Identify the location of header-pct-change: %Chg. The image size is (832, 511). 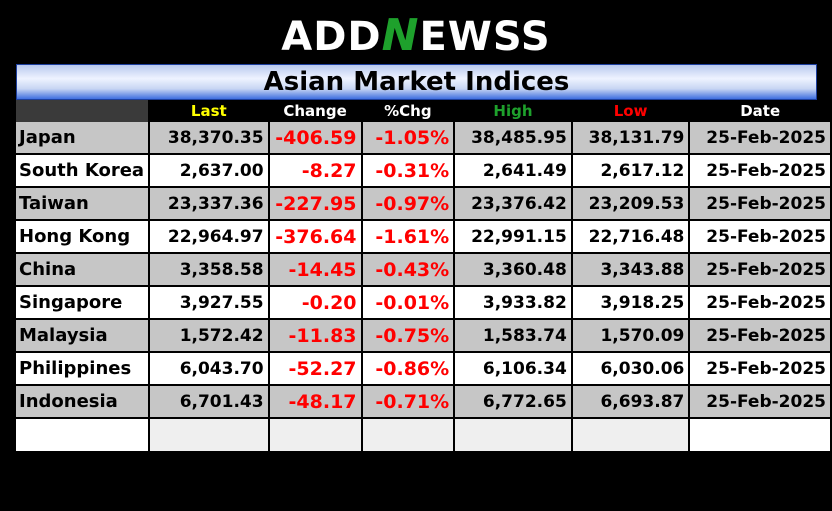
(409, 111).